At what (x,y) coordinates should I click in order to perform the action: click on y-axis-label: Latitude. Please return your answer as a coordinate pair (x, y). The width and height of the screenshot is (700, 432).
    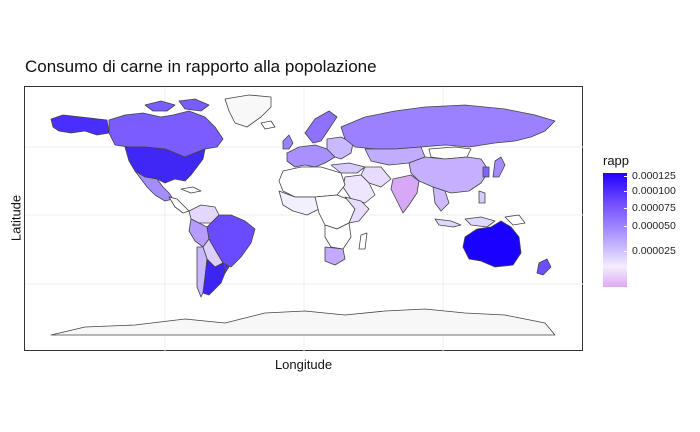
    Looking at the image, I should click on (16, 218).